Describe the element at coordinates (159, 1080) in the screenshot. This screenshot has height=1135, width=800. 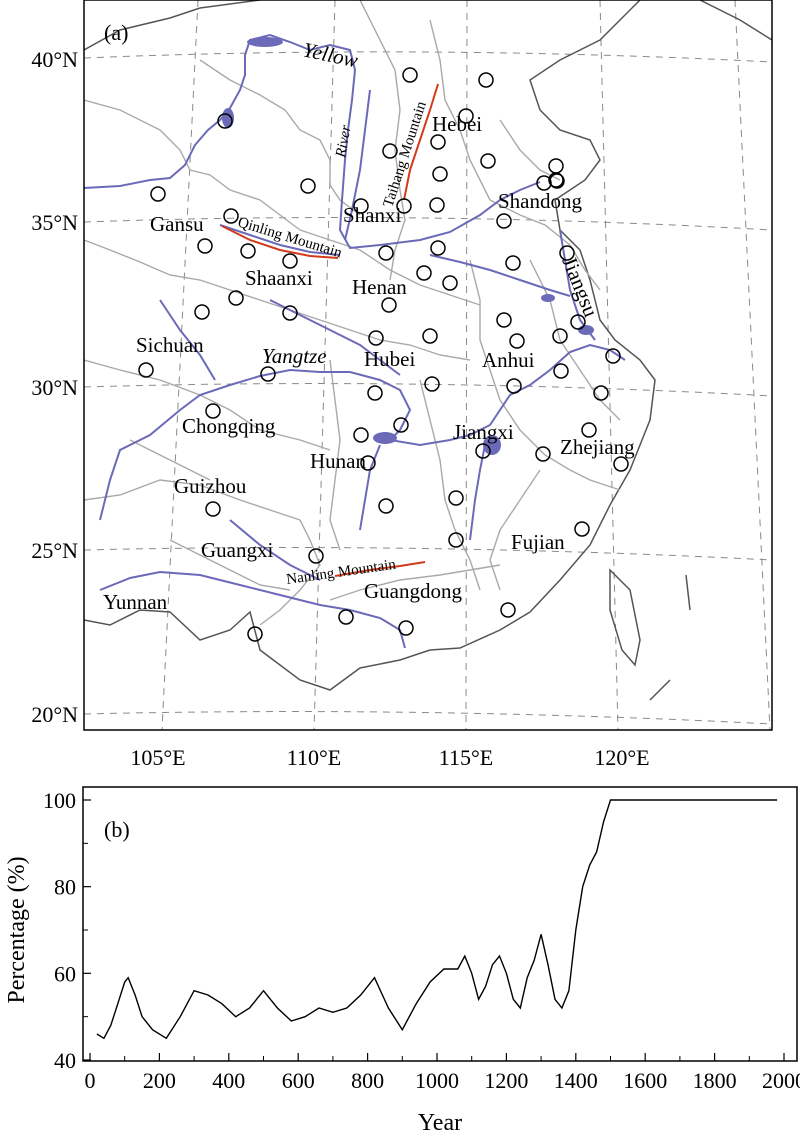
I see `x-tick-label: 200` at that location.